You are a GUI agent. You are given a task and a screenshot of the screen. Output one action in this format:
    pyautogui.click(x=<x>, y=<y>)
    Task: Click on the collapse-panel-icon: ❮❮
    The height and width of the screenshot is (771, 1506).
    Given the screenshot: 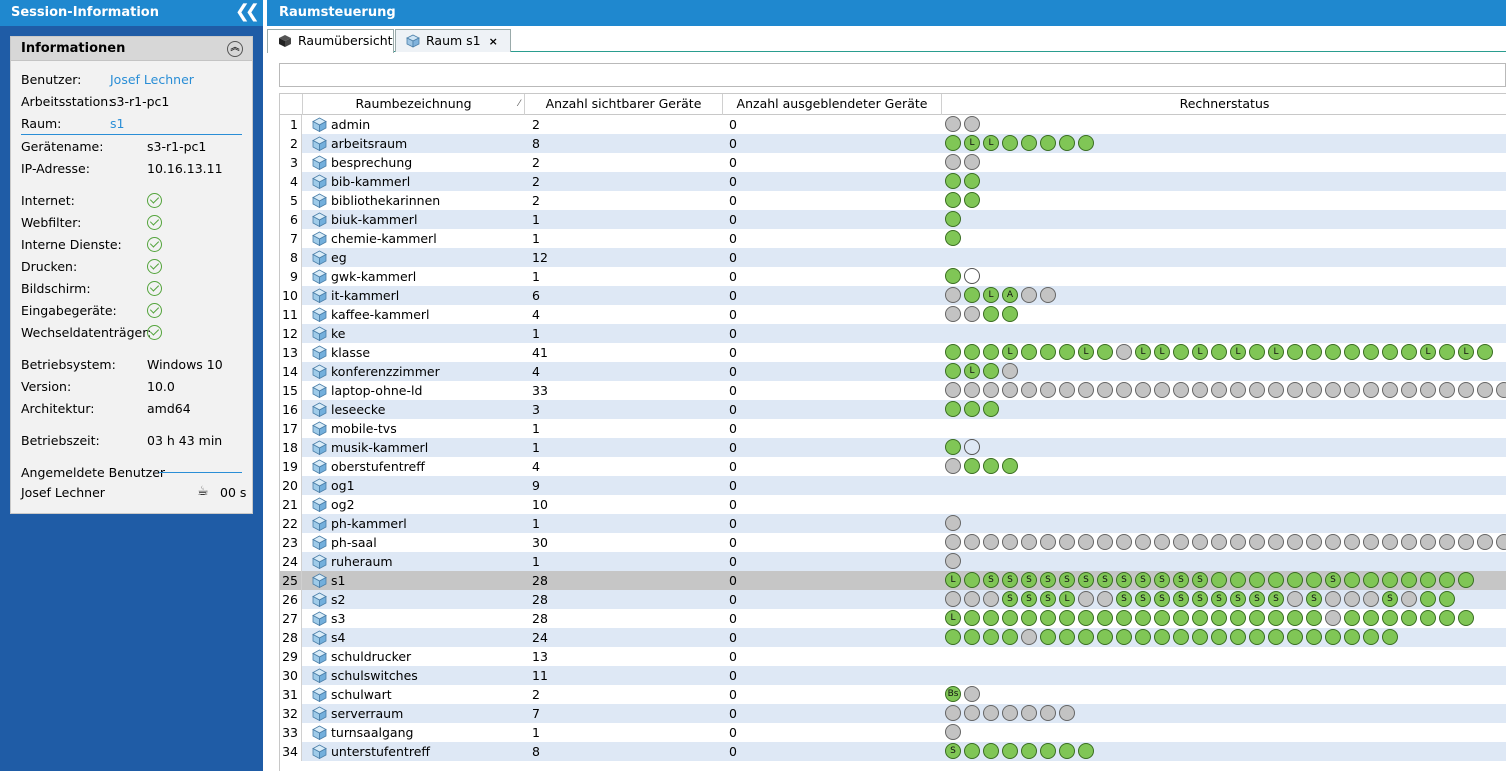 What is the action you would take?
    pyautogui.click(x=245, y=12)
    